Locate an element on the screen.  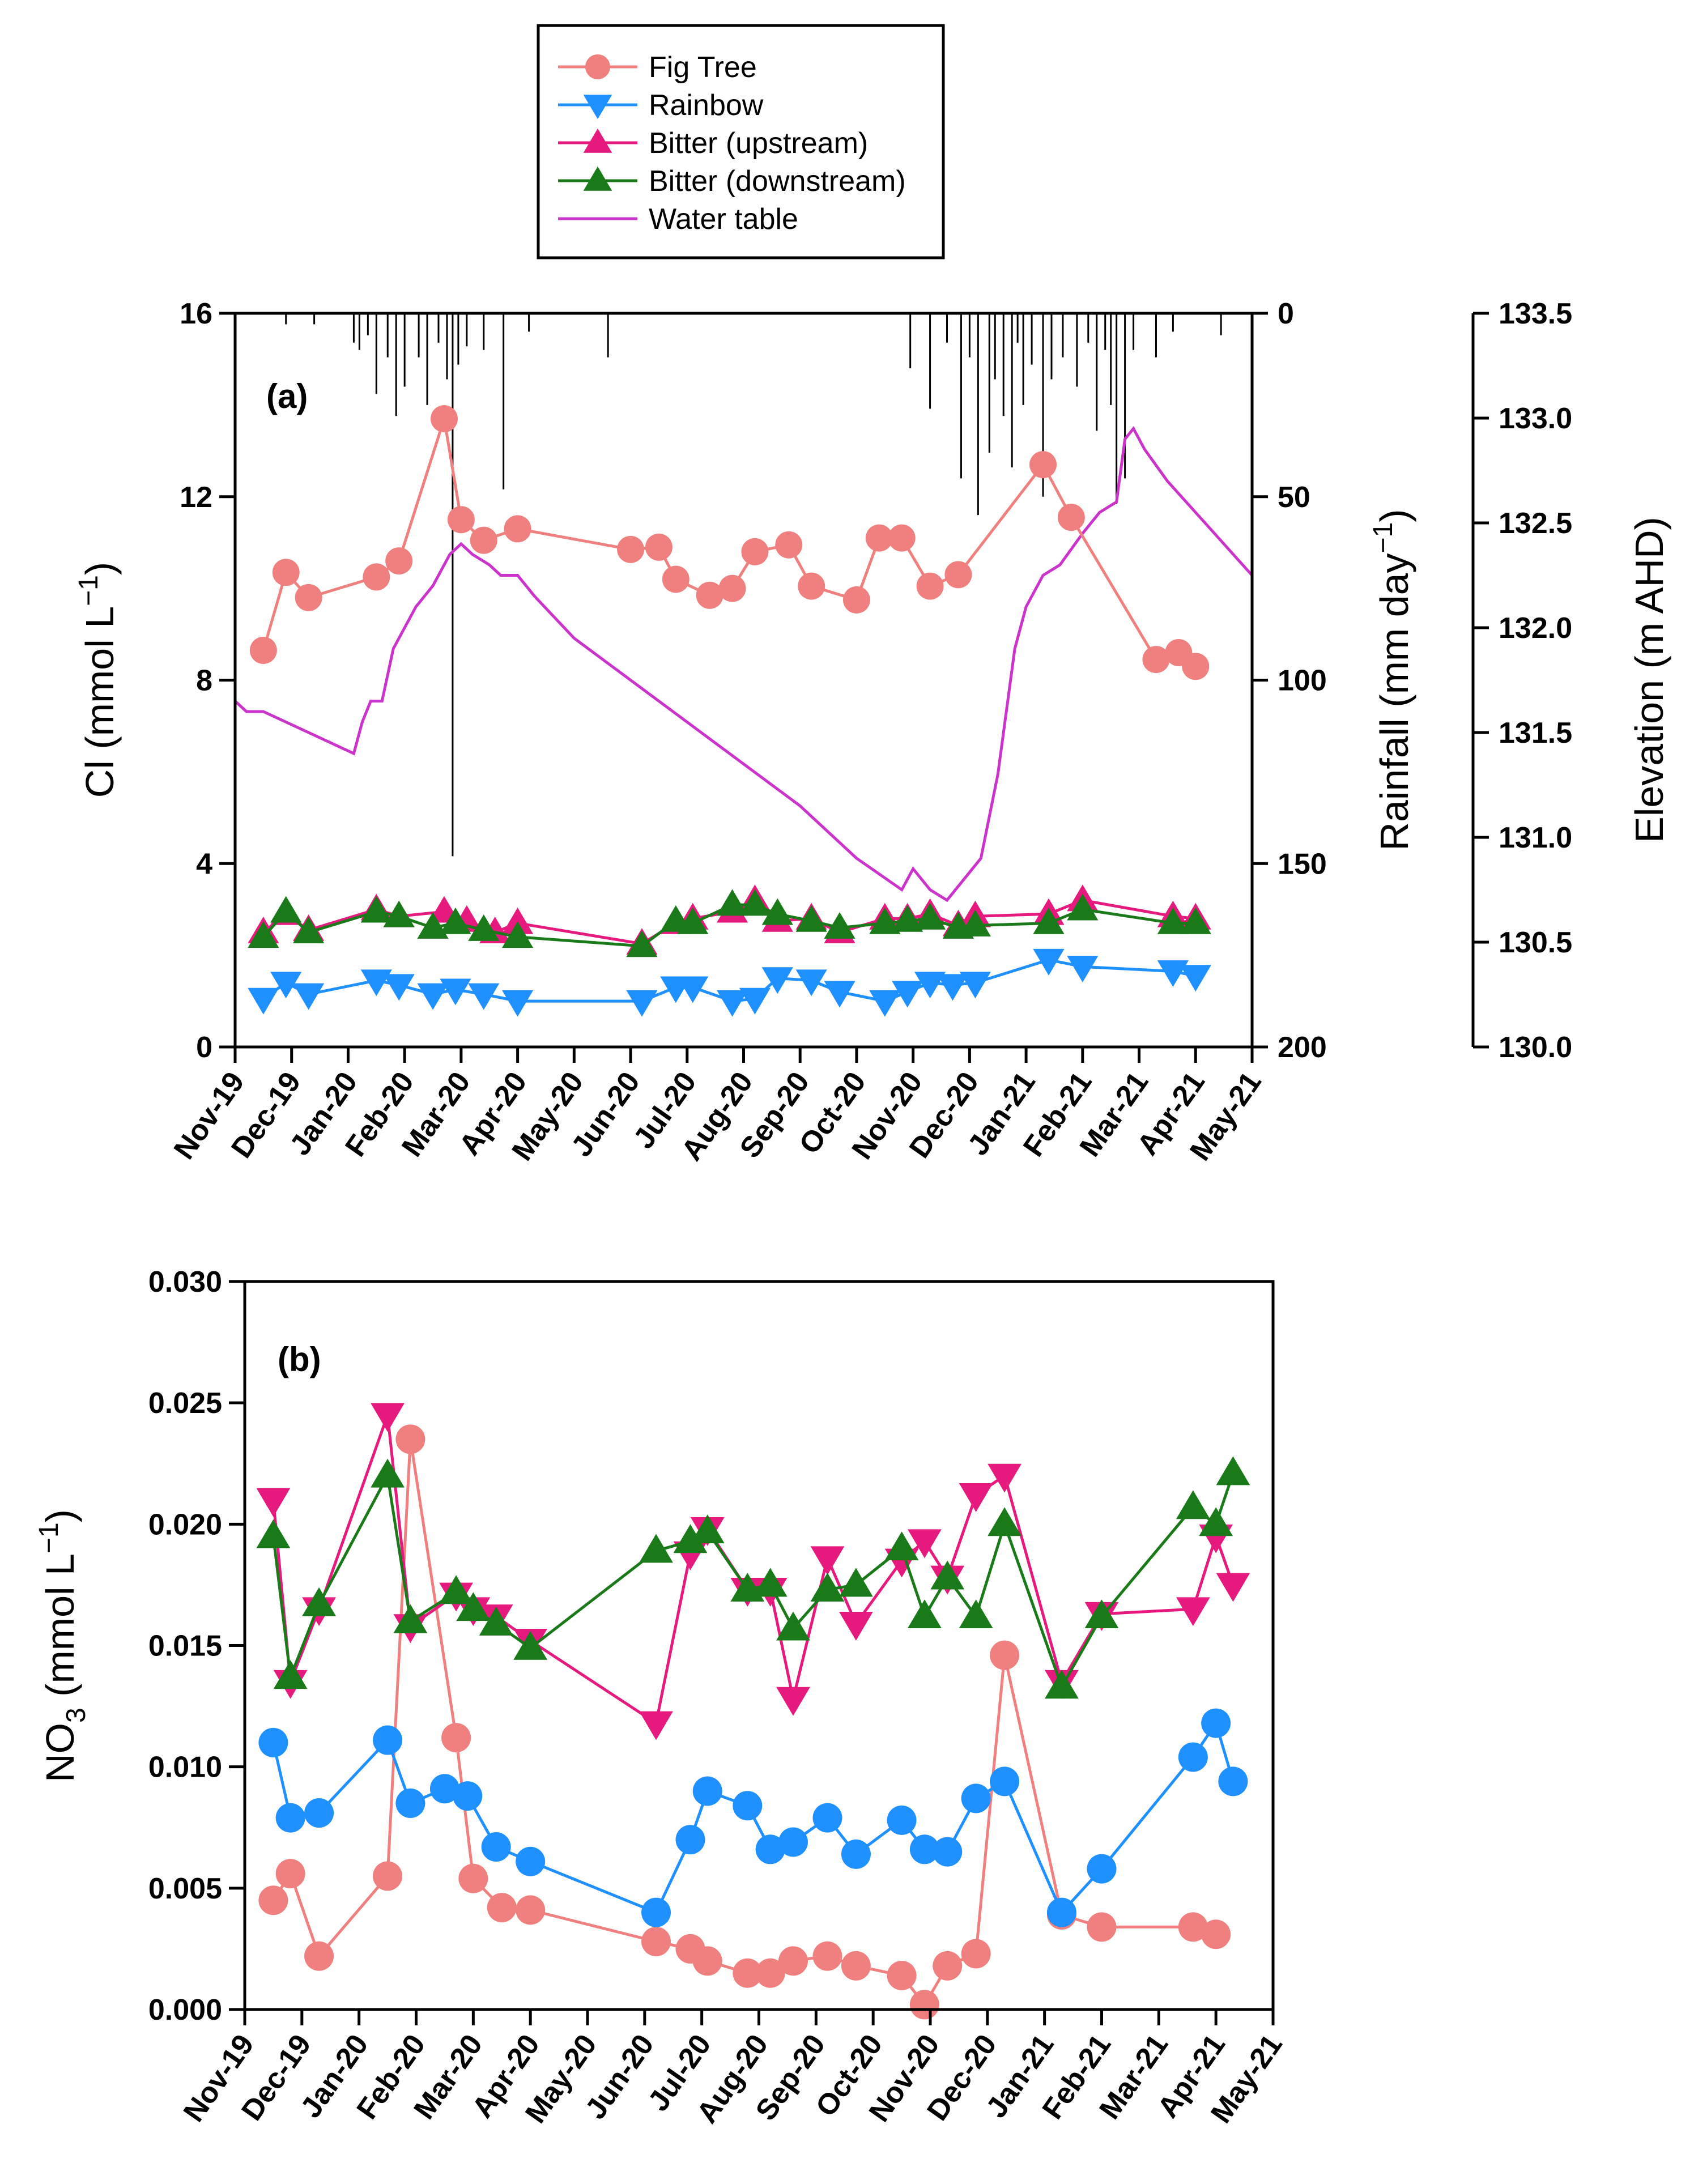
legend-item: Water table is located at coordinates (678, 219).